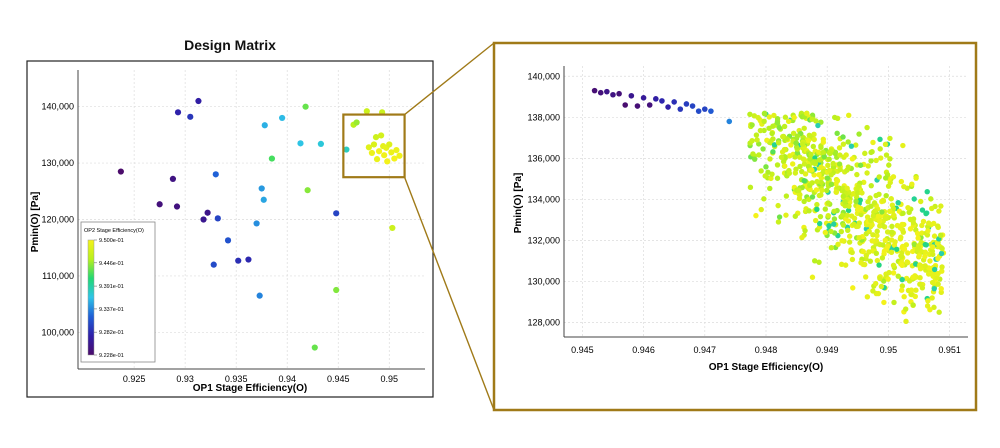  Describe the element at coordinates (338, 379) in the screenshot. I see `left-x-tick-label: 0.945` at that location.